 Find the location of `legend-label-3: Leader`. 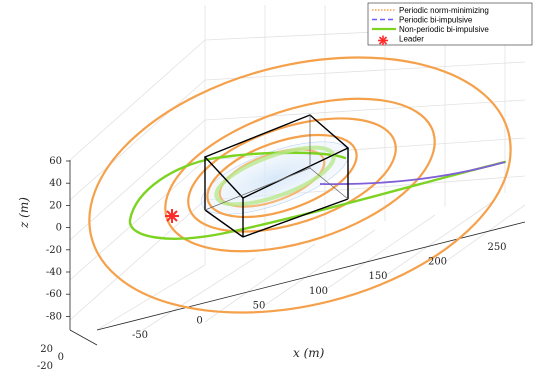

legend-label-3: Leader is located at coordinates (411, 39).